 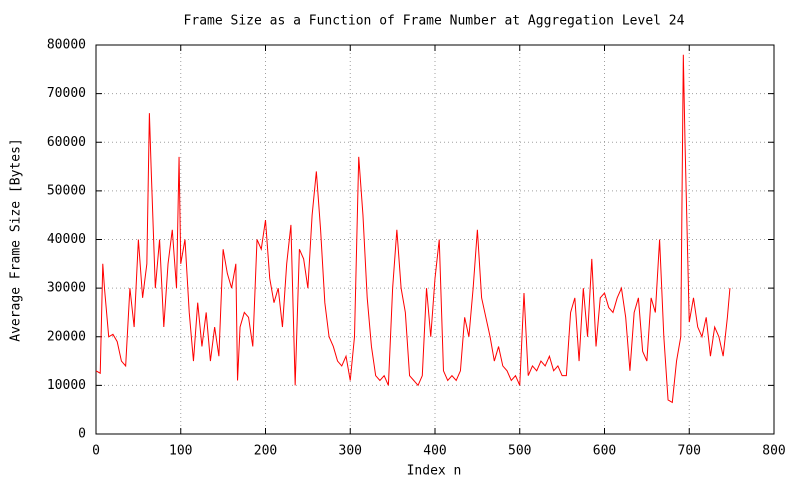 What do you see at coordinates (96, 451) in the screenshot?
I see `x-tick-label: 0` at bounding box center [96, 451].